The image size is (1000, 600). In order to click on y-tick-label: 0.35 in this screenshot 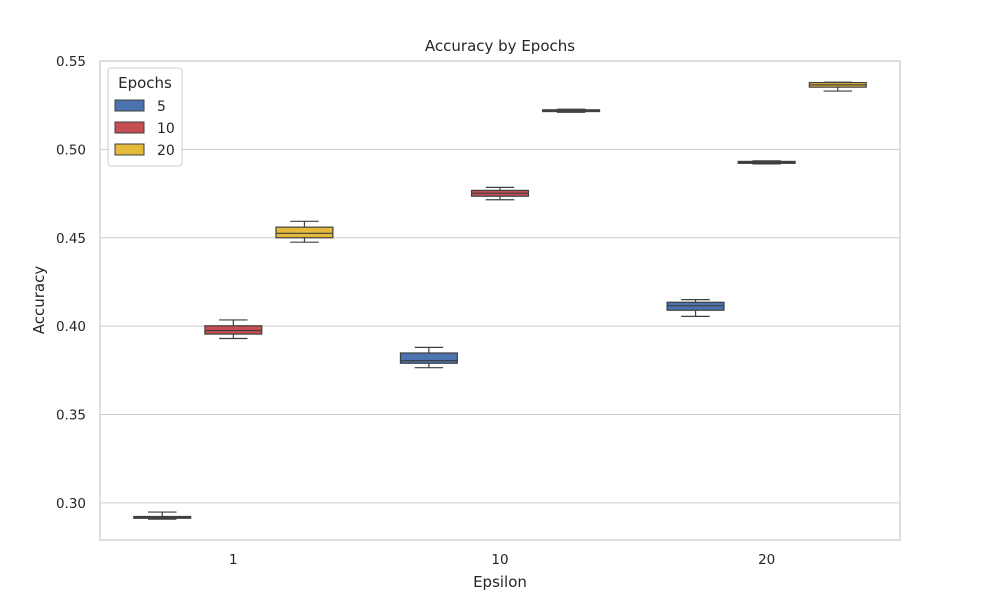, I will do `click(71, 416)`.